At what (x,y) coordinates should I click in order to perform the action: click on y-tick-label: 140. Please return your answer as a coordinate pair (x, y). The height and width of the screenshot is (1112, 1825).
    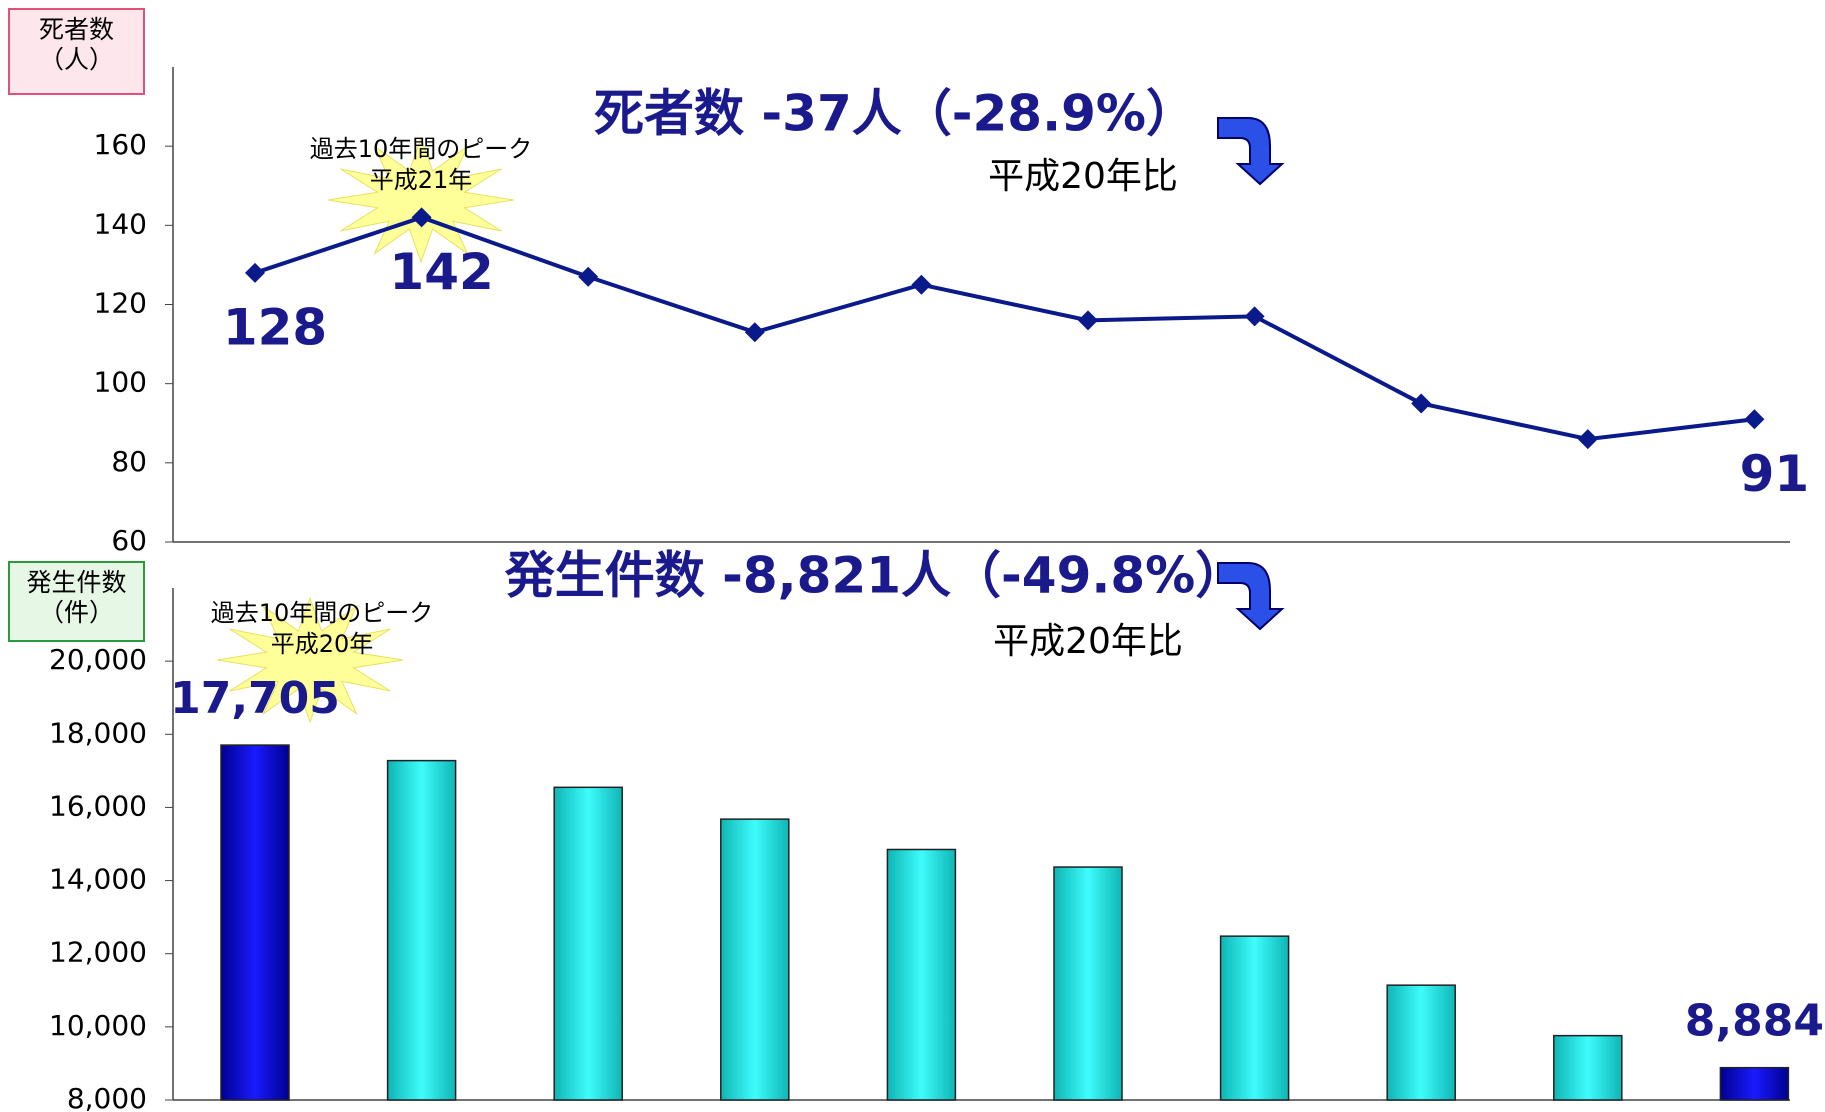
    Looking at the image, I should click on (120, 223).